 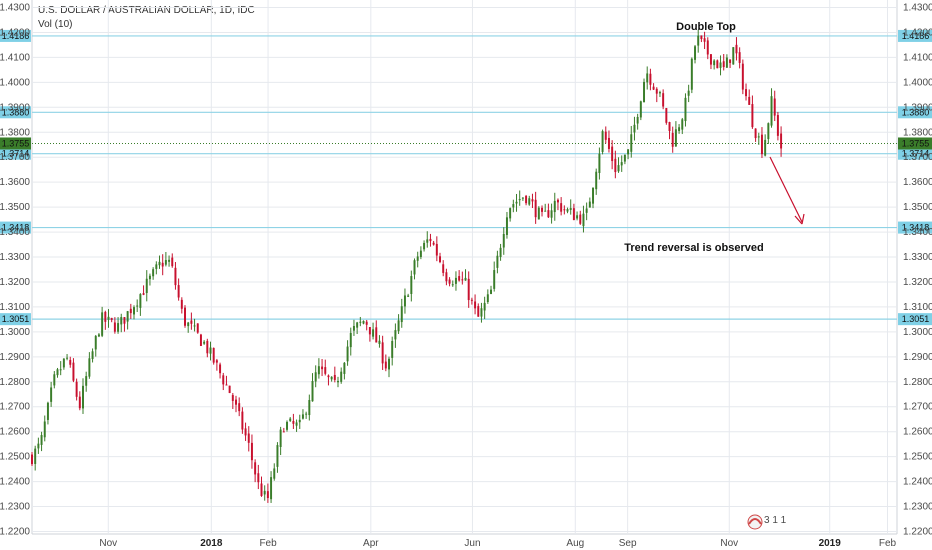 What do you see at coordinates (15, 457) in the screenshot?
I see `y-tick-label-left: 1.2500` at bounding box center [15, 457].